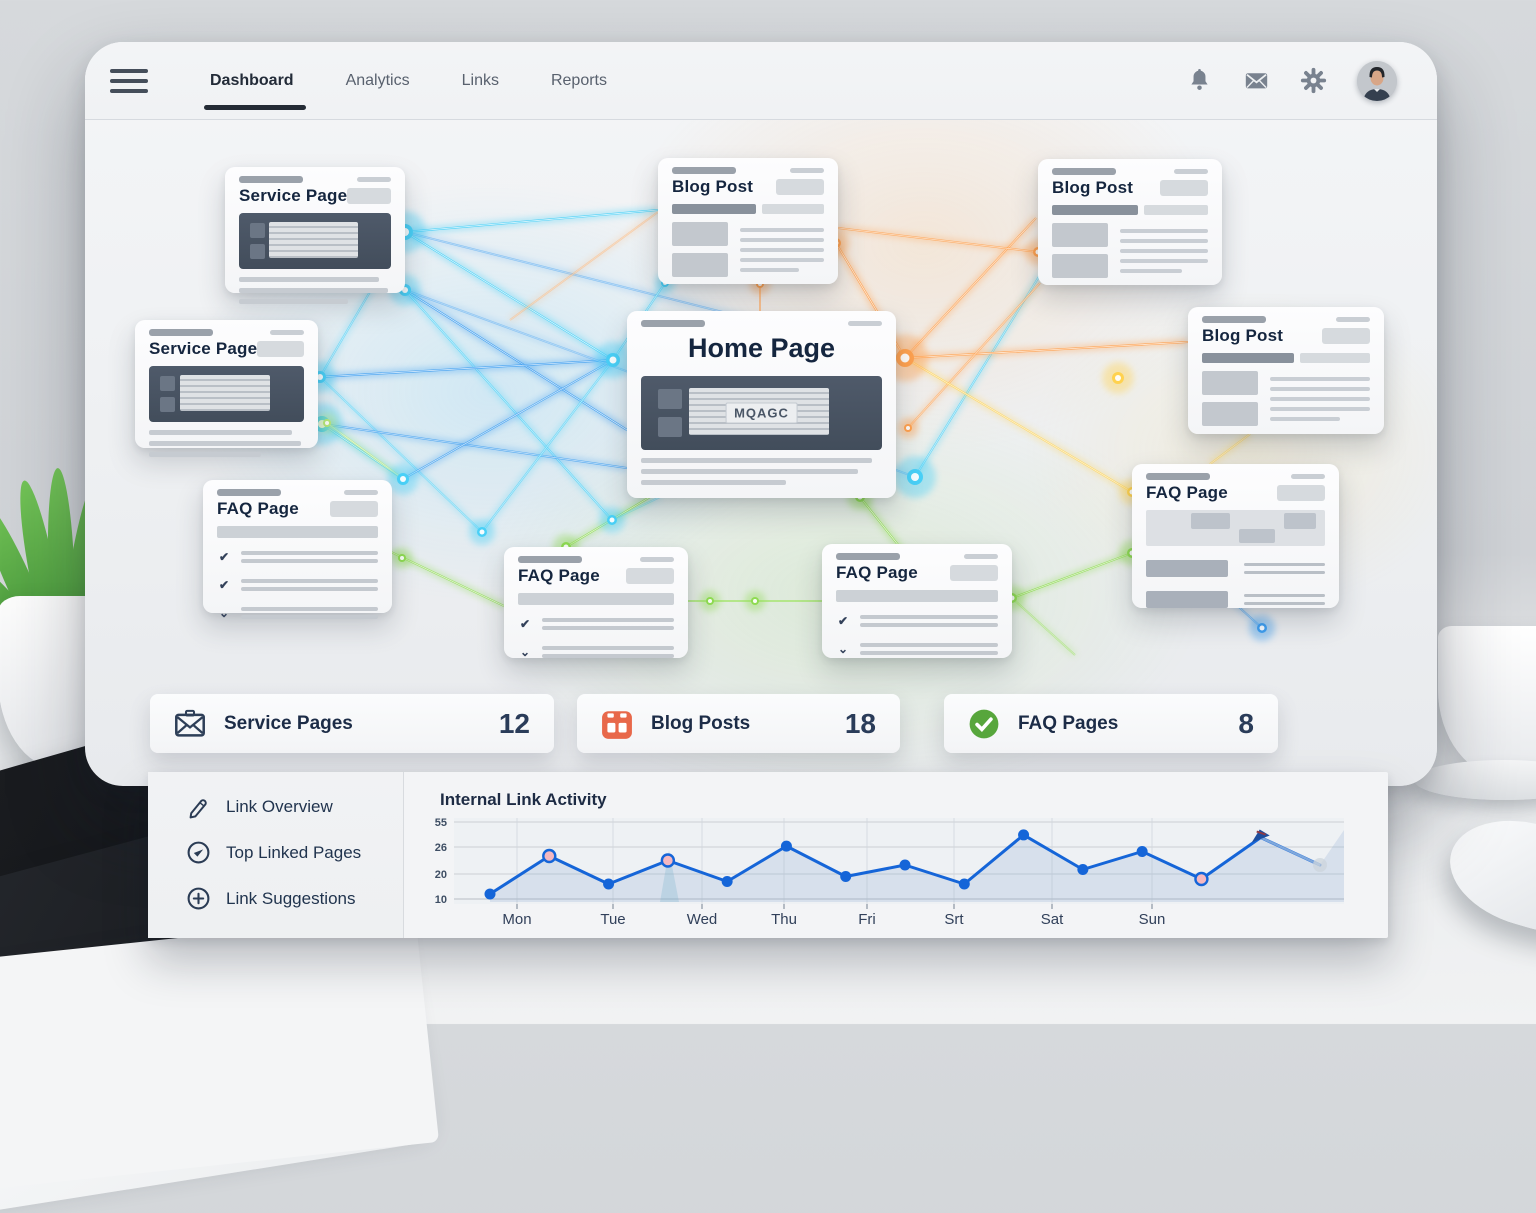  What do you see at coordinates (198, 898) in the screenshot?
I see `plus-circle-icon` at bounding box center [198, 898].